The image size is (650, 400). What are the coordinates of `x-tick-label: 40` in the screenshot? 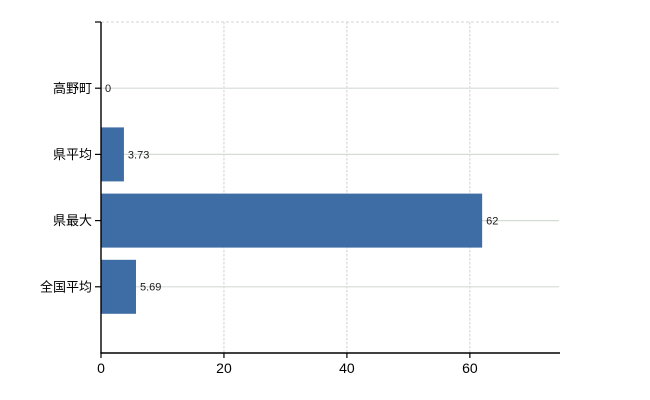 It's located at (347, 368).